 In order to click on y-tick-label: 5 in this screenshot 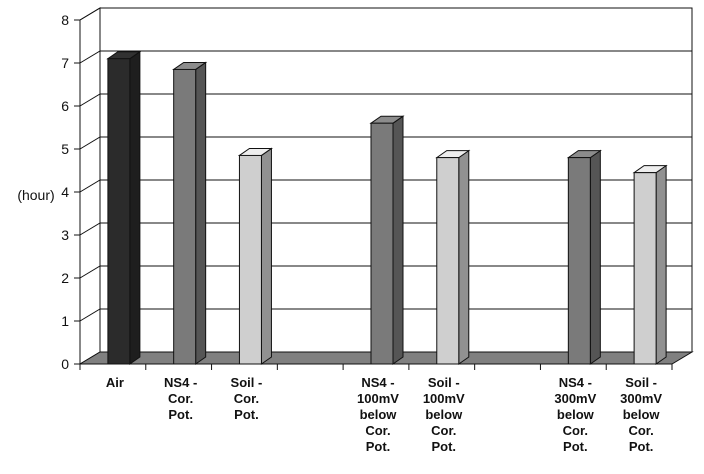, I will do `click(65, 149)`.